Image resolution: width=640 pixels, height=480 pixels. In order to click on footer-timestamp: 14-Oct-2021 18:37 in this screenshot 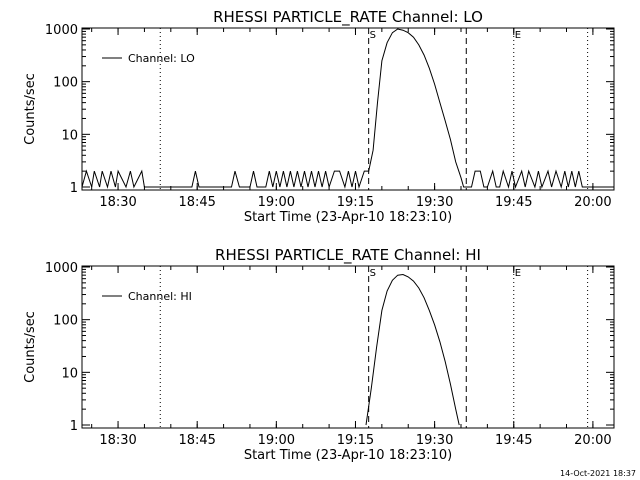, I will do `click(598, 473)`.